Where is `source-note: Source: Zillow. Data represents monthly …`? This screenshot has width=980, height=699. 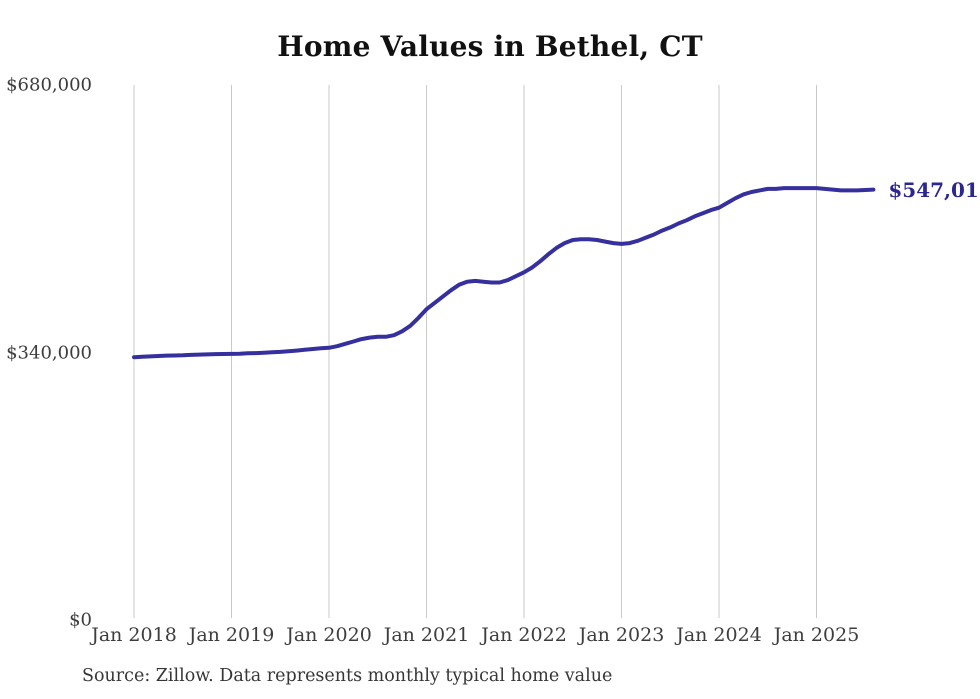
source-note: Source: Zillow. Data represents monthly … is located at coordinates (347, 676).